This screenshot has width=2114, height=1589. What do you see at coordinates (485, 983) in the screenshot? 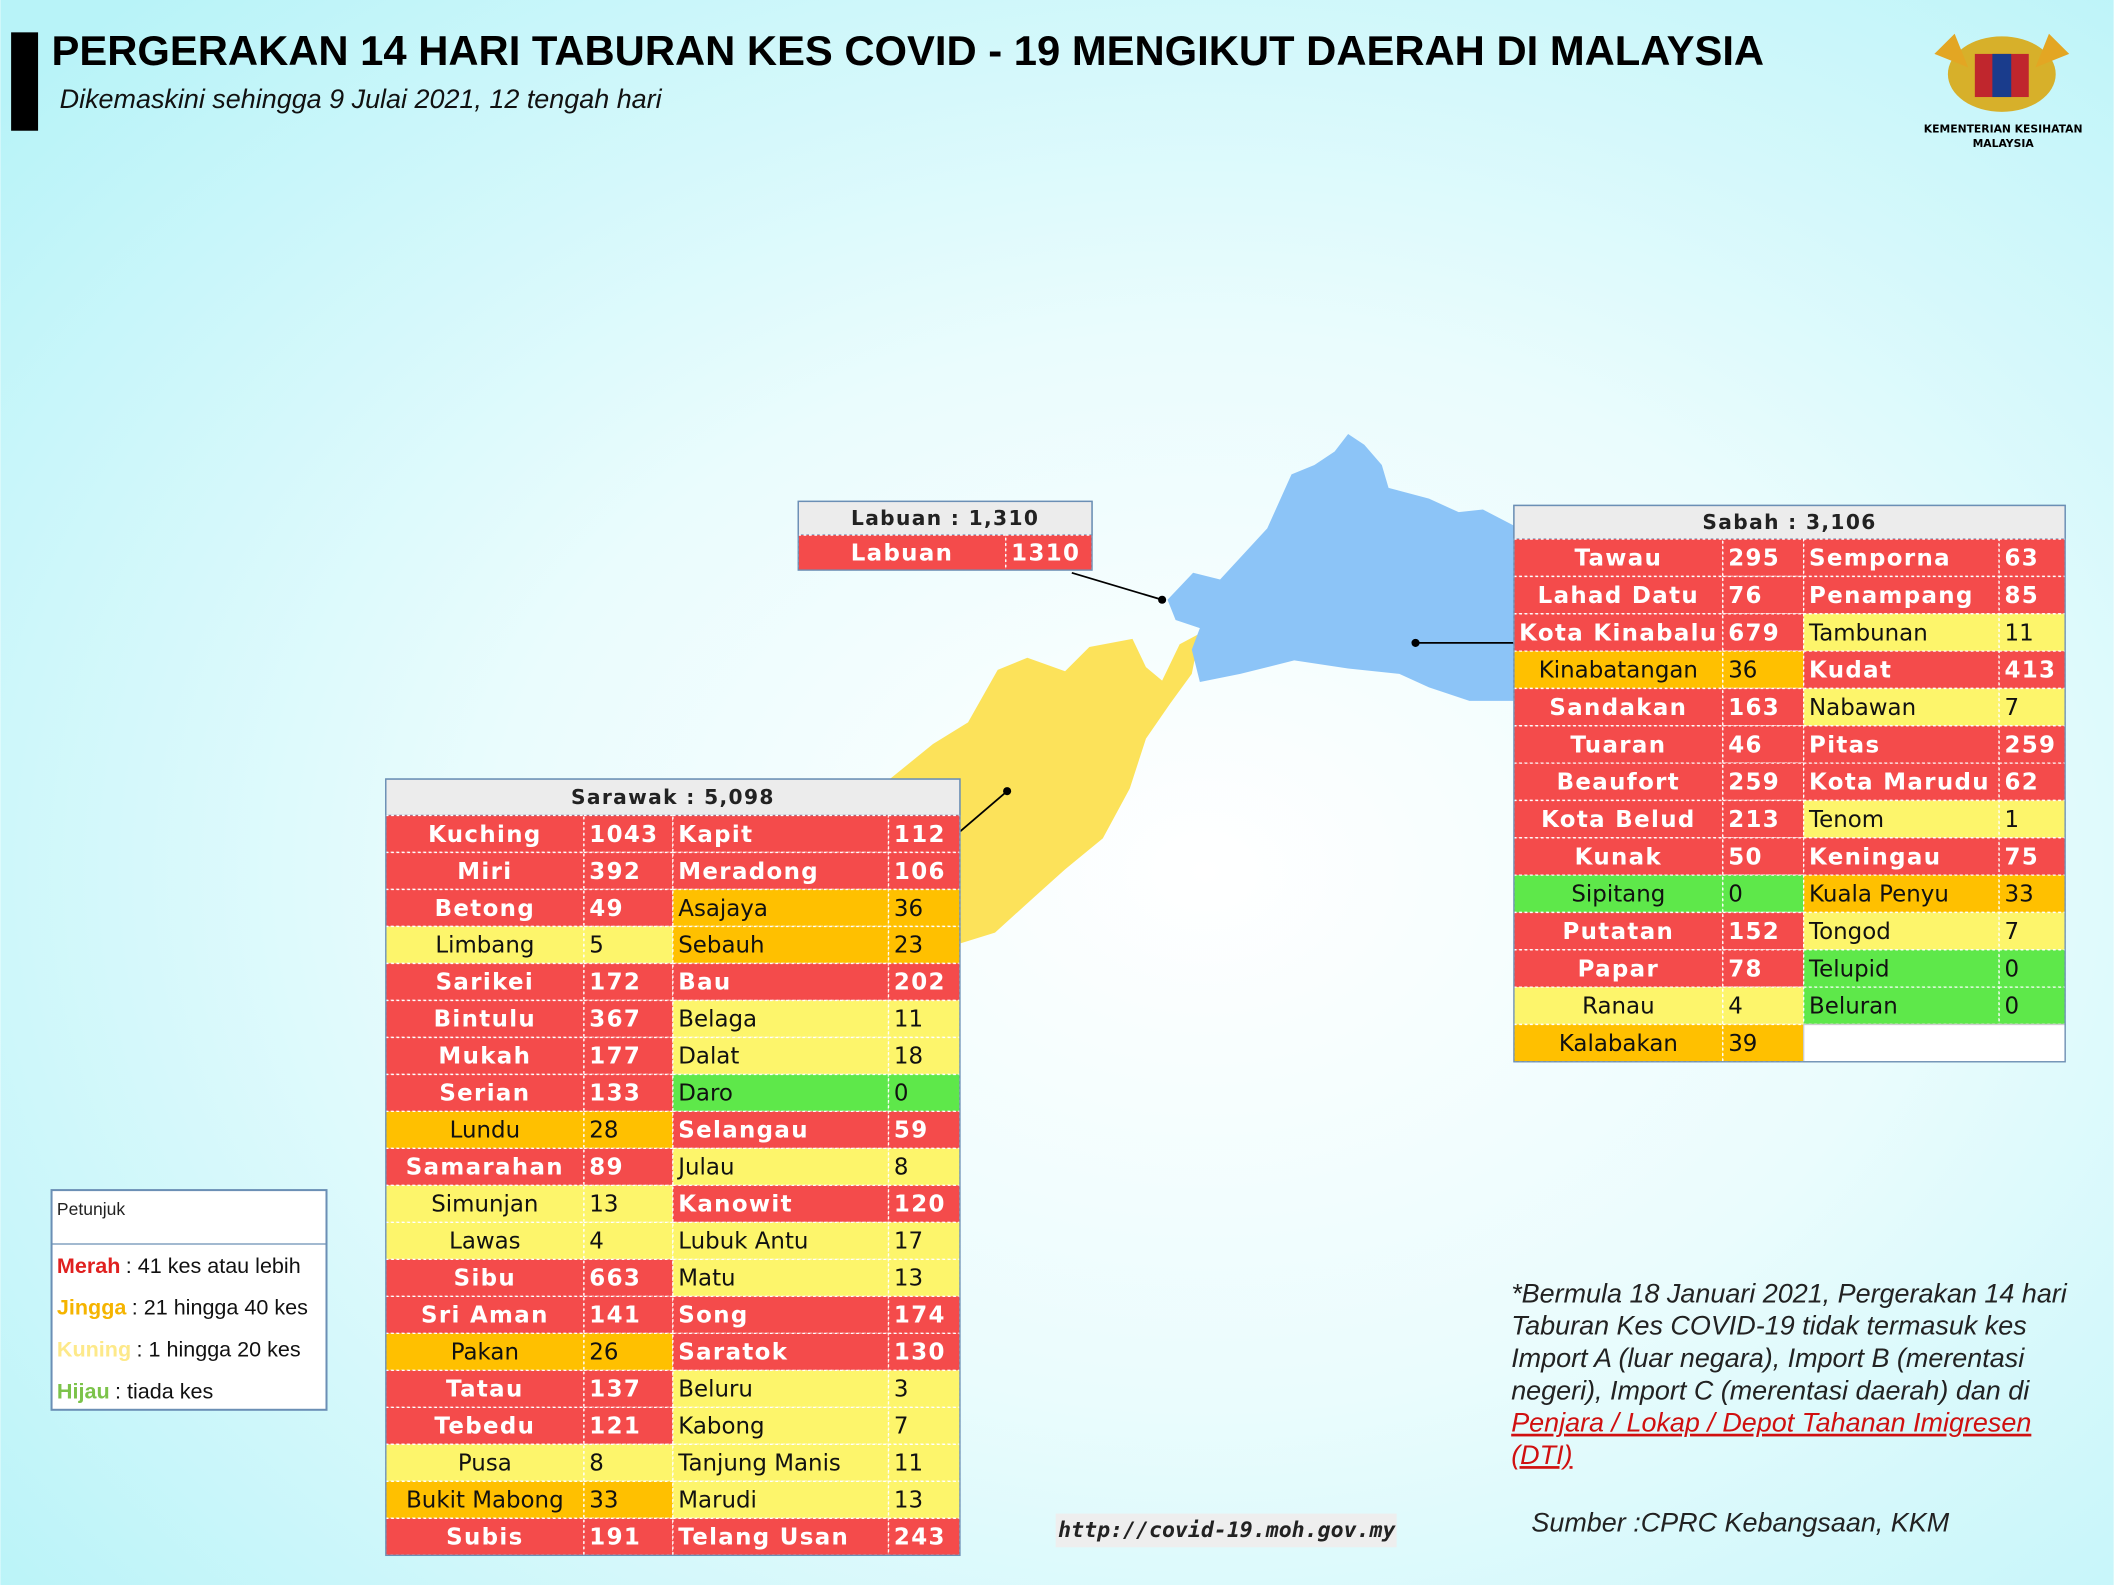
I see `district-name: Sarikei` at bounding box center [485, 983].